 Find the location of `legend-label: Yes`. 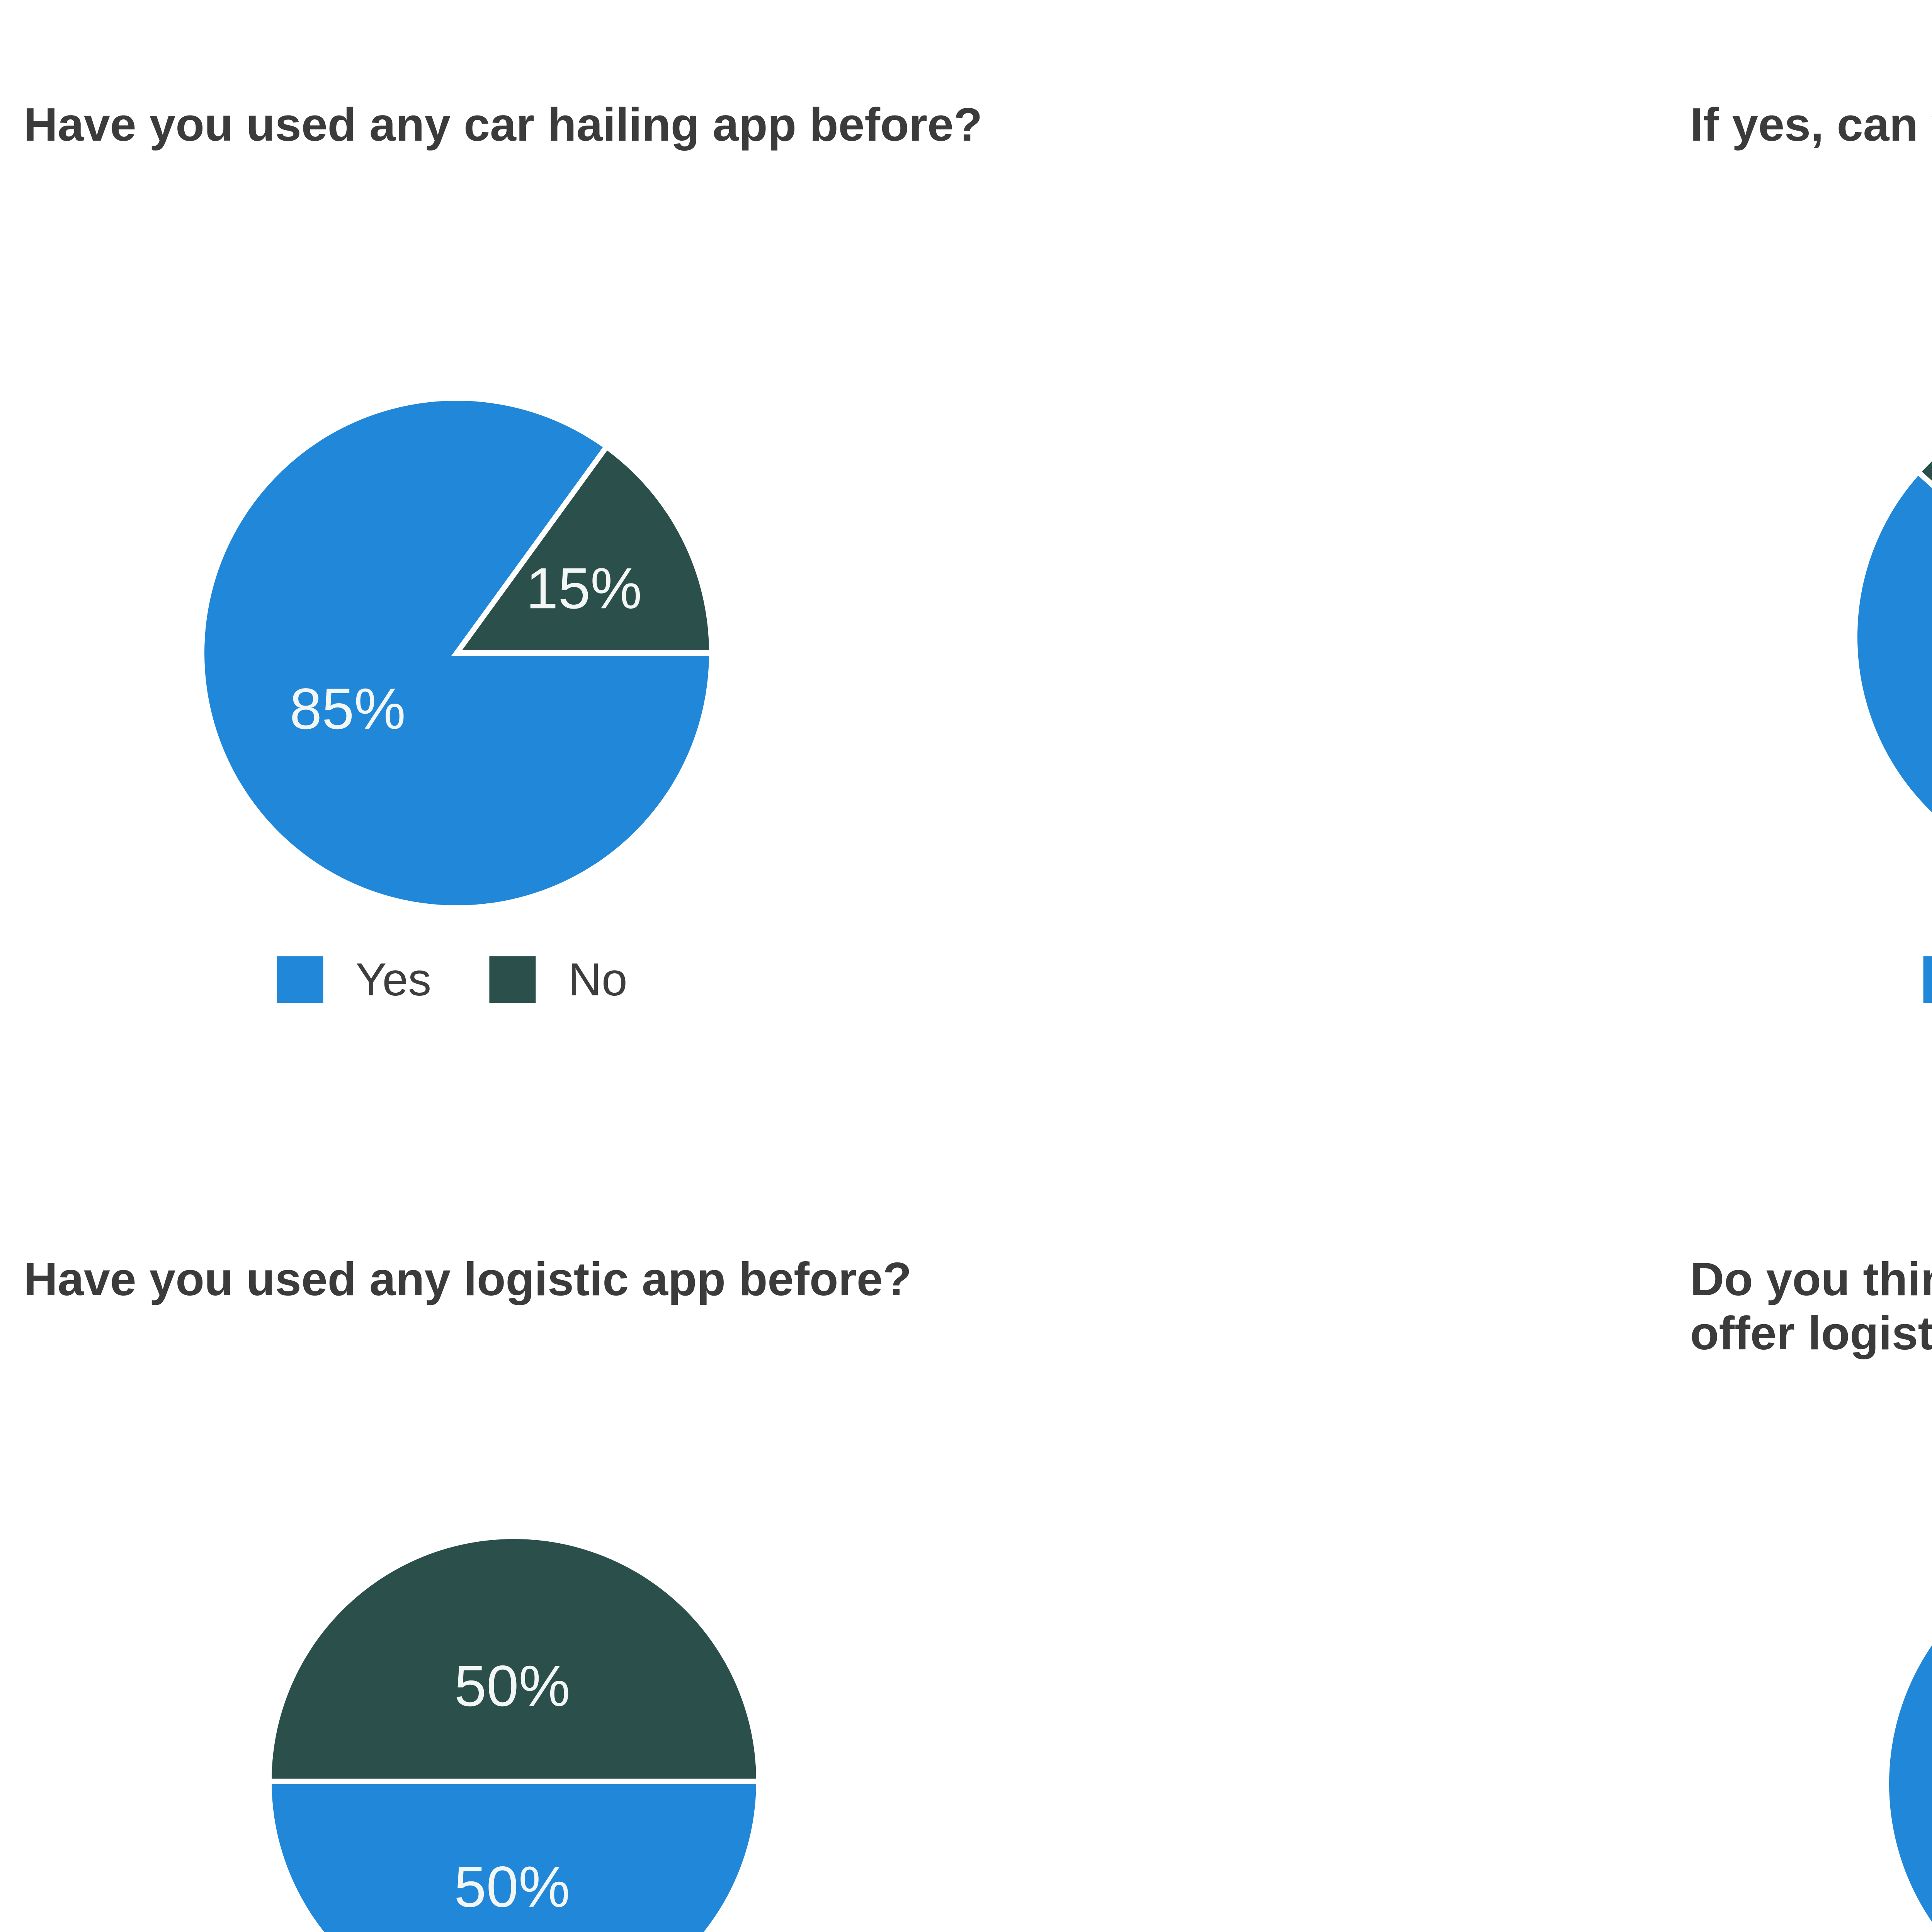

legend-label: Yes is located at coordinates (394, 979).